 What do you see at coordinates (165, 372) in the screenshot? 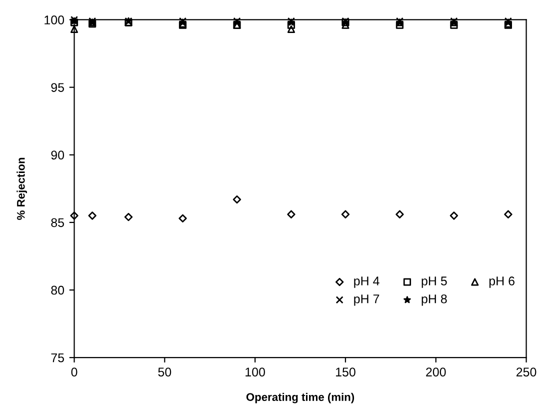
I see `x-tick-label: 50` at bounding box center [165, 372].